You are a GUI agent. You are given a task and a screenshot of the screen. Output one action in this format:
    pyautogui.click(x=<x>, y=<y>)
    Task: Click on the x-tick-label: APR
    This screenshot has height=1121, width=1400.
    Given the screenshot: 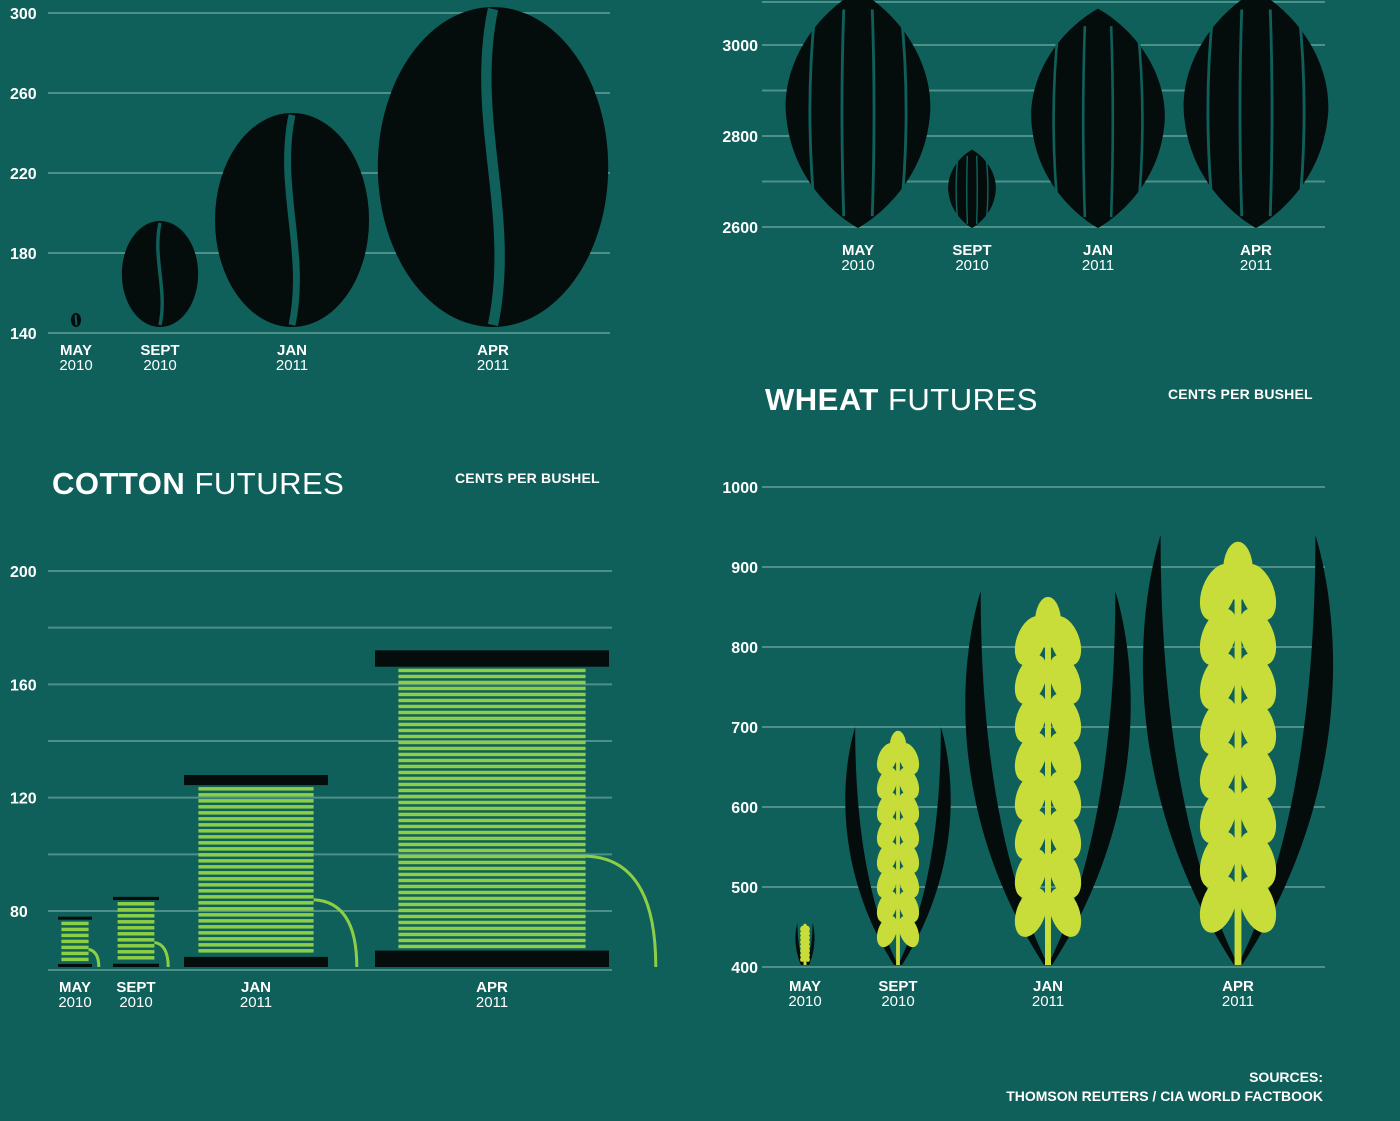 What is the action you would take?
    pyautogui.click(x=1256, y=250)
    